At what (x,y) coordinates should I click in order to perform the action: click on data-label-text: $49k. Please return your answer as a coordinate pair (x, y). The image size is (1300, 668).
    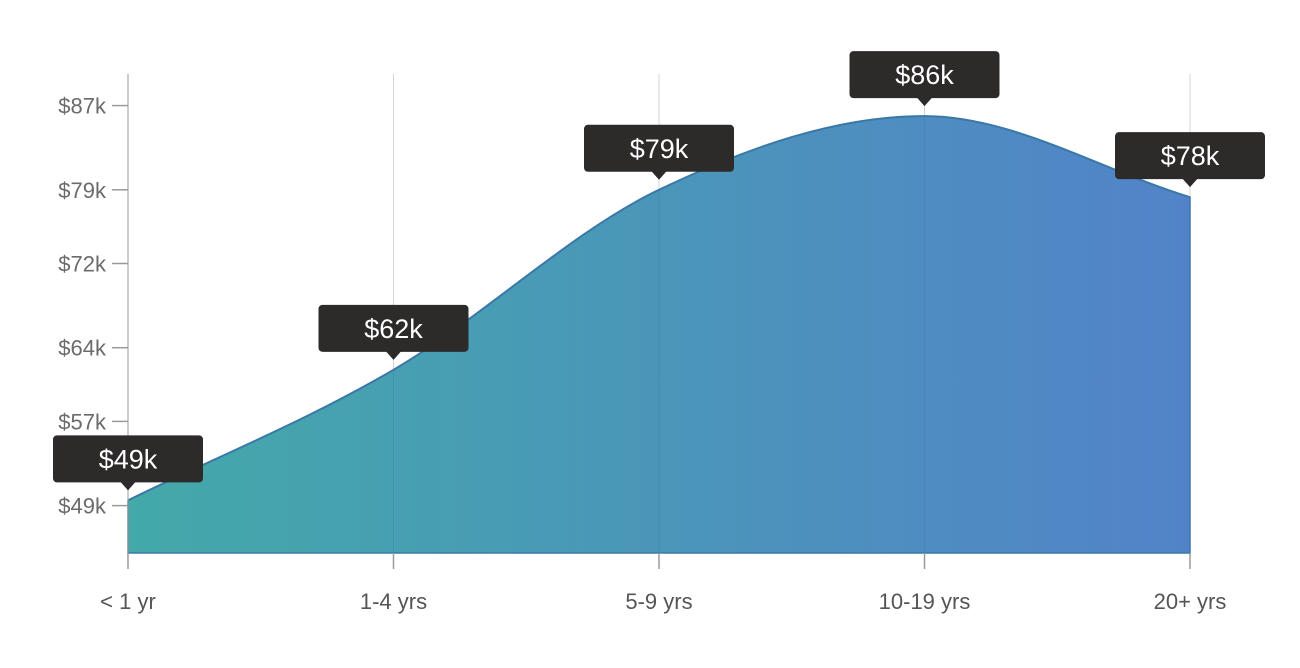
    Looking at the image, I should click on (128, 459).